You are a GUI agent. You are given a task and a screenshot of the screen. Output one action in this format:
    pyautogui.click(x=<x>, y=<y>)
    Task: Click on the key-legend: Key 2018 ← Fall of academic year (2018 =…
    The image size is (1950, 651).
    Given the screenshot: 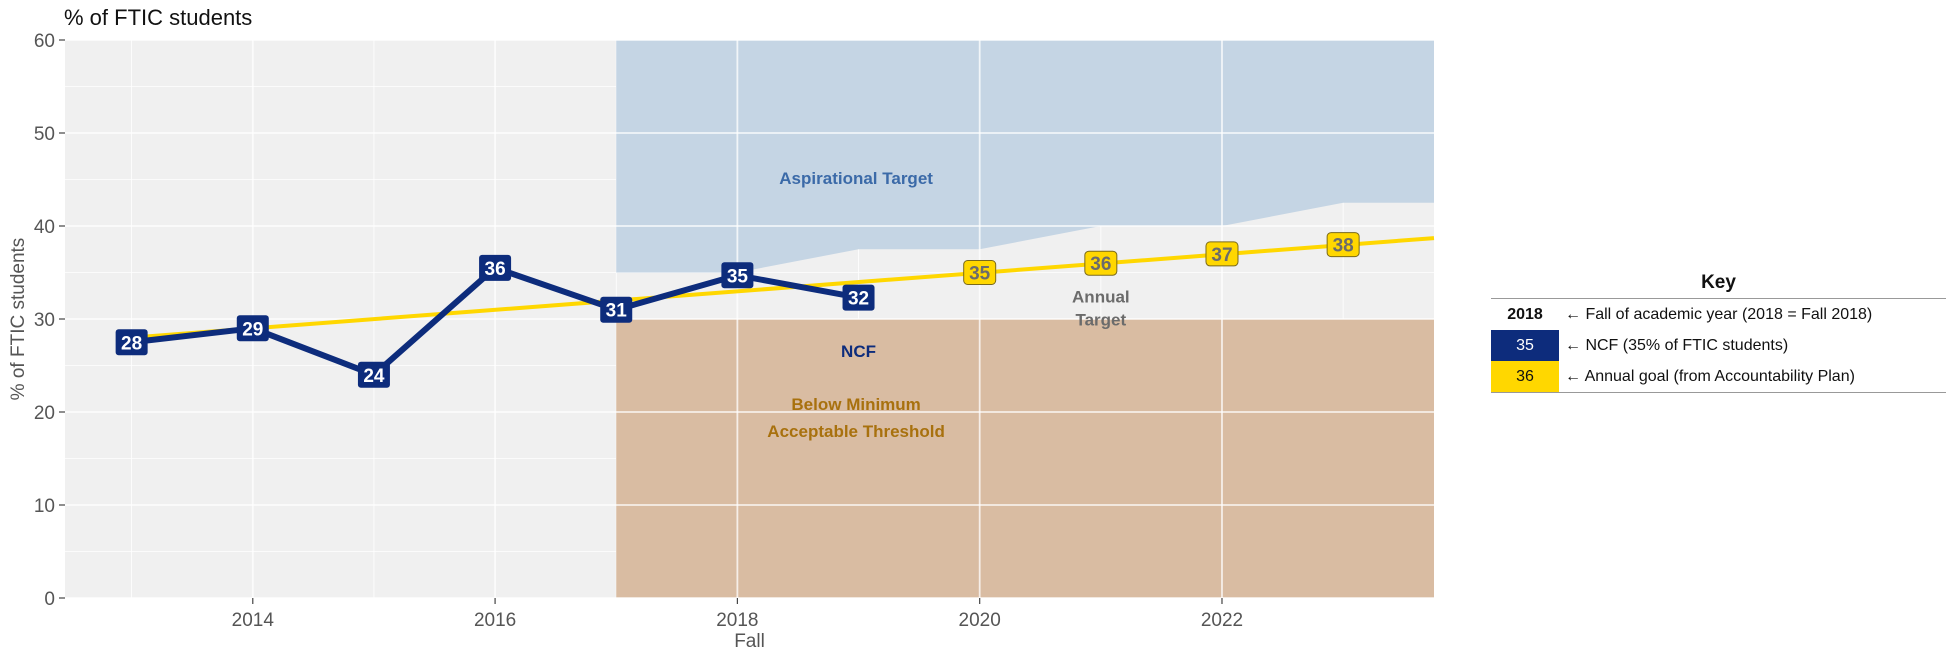 What is the action you would take?
    pyautogui.click(x=1718, y=332)
    